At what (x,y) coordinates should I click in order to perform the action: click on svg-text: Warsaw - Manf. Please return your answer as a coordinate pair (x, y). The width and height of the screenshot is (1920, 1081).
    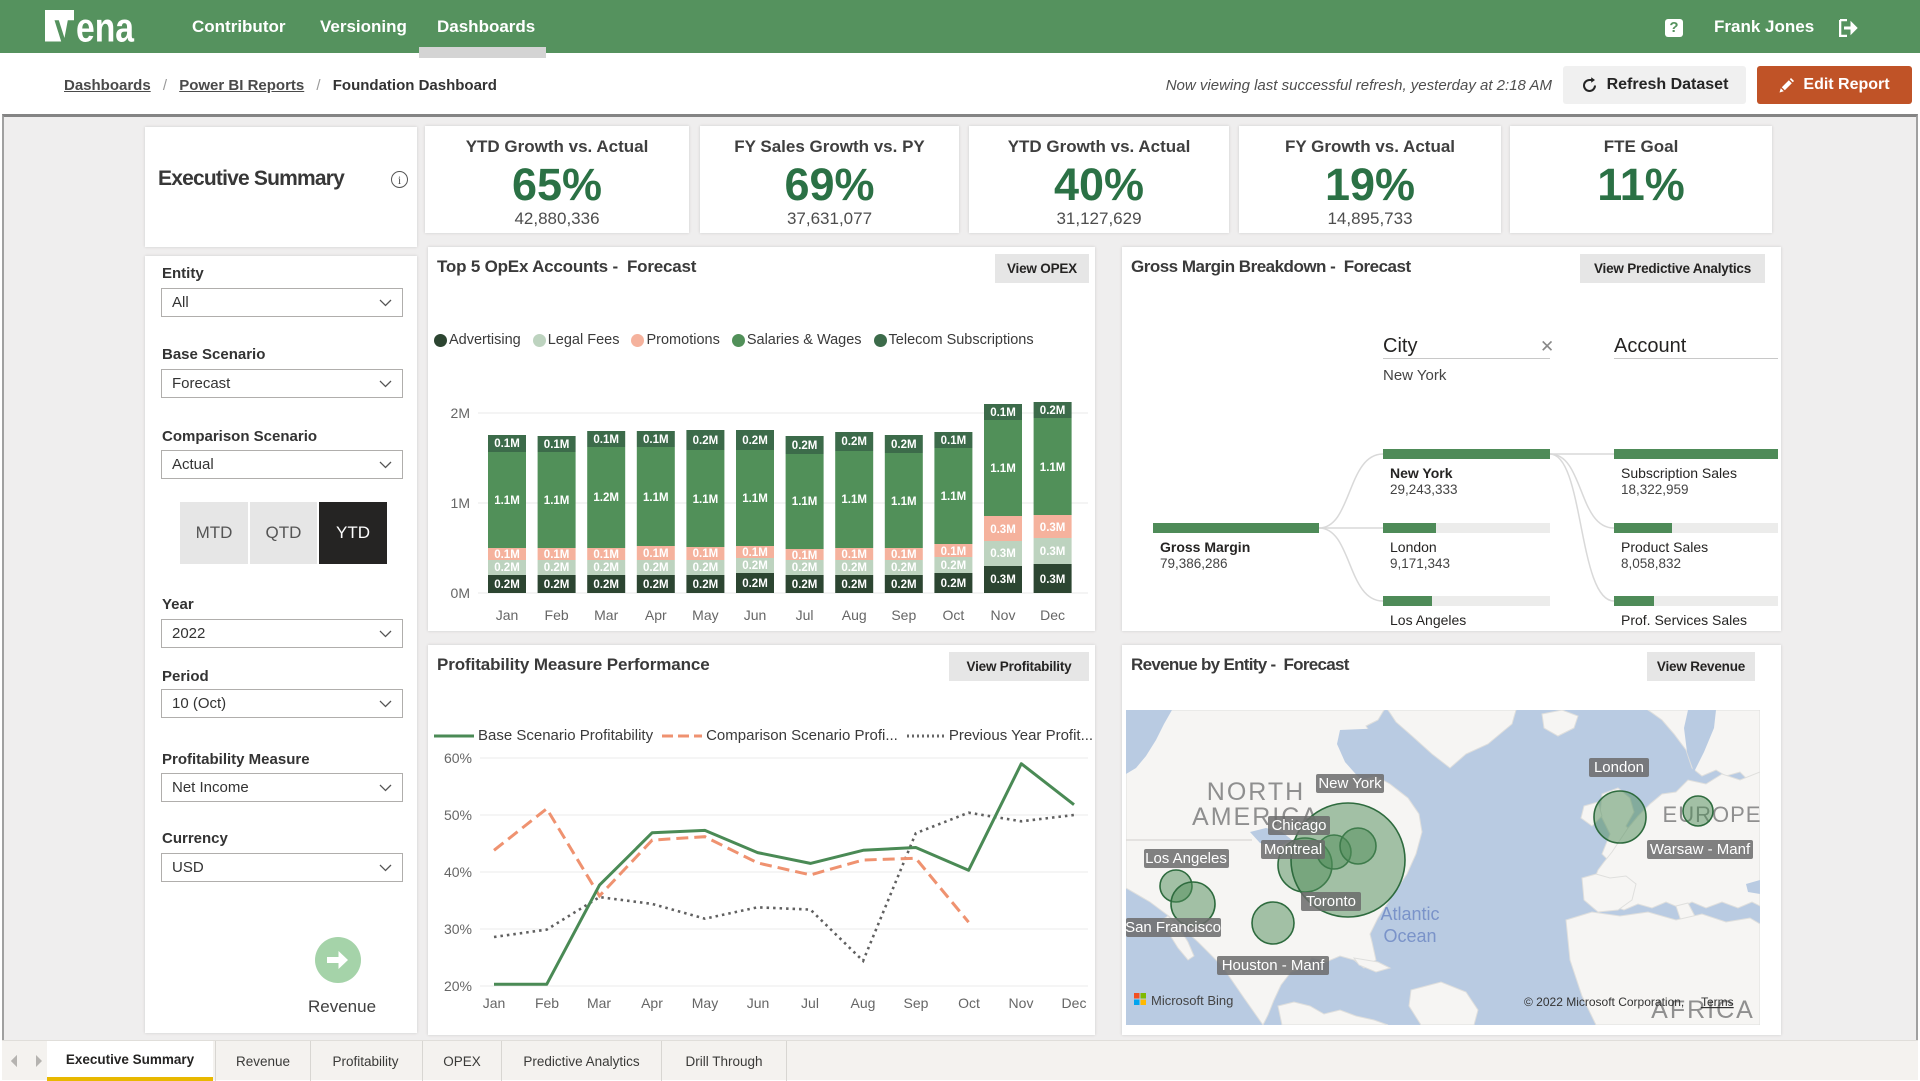
    Looking at the image, I should click on (1700, 849).